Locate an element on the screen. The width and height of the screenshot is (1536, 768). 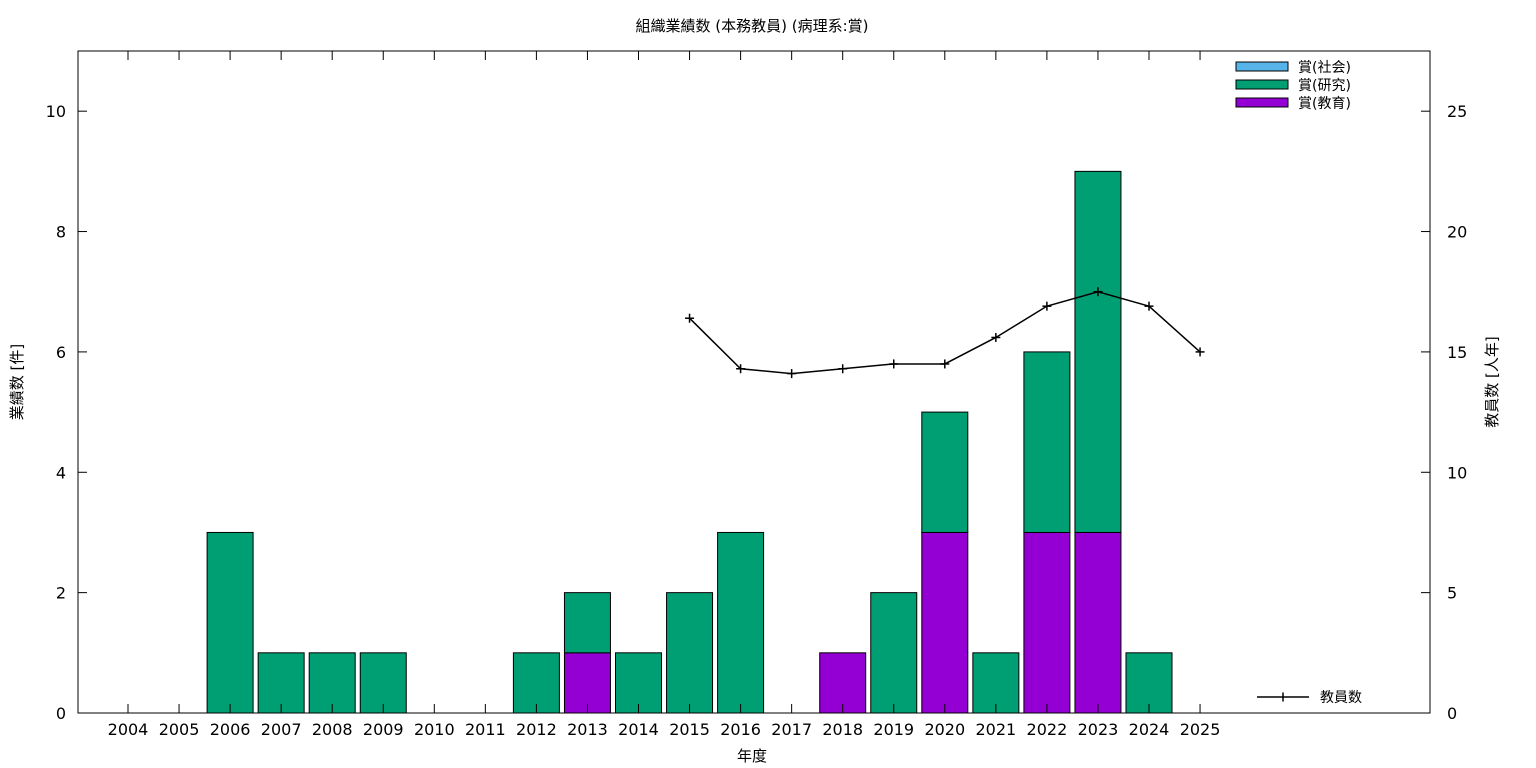
x-tick-label-4: 2008 is located at coordinates (332, 729).